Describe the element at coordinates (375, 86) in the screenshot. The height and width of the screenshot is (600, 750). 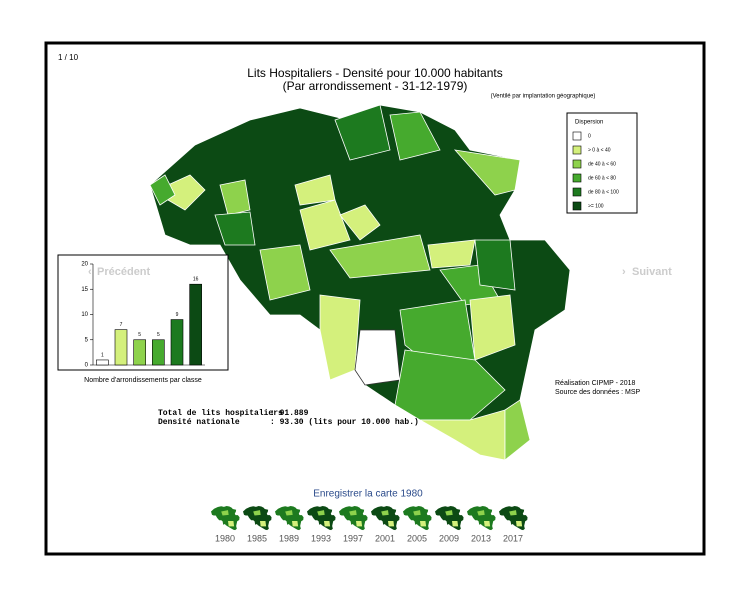
I see `subtitle: (Par arrondissement - 31-12-1979)` at that location.